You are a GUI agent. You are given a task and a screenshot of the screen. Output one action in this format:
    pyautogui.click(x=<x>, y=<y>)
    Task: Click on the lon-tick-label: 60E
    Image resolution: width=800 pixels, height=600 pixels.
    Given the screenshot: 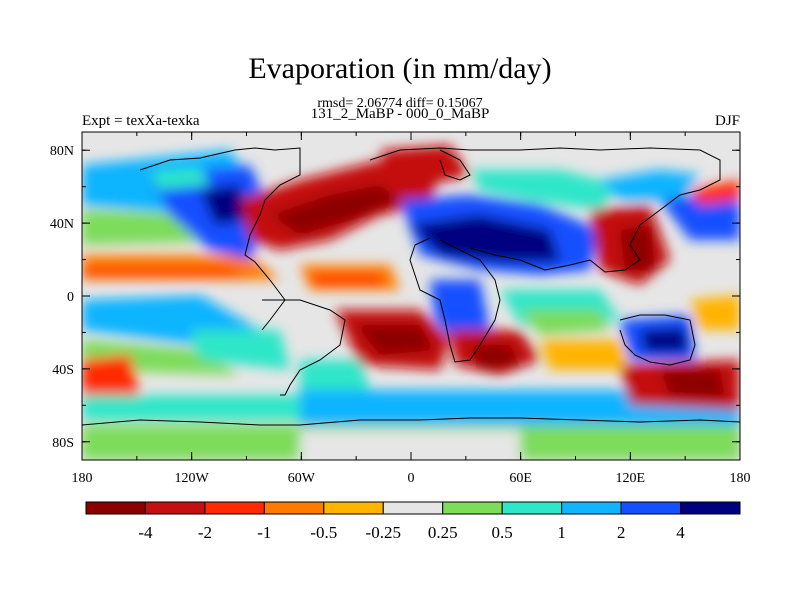 What is the action you would take?
    pyautogui.click(x=520, y=478)
    